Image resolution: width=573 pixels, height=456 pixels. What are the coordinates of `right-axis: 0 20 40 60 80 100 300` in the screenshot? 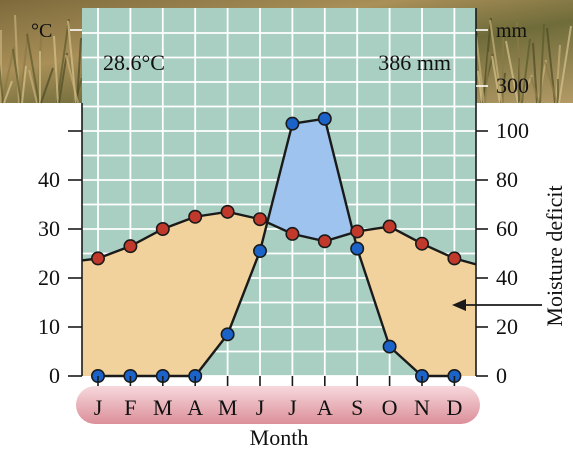 It's located at (502, 198).